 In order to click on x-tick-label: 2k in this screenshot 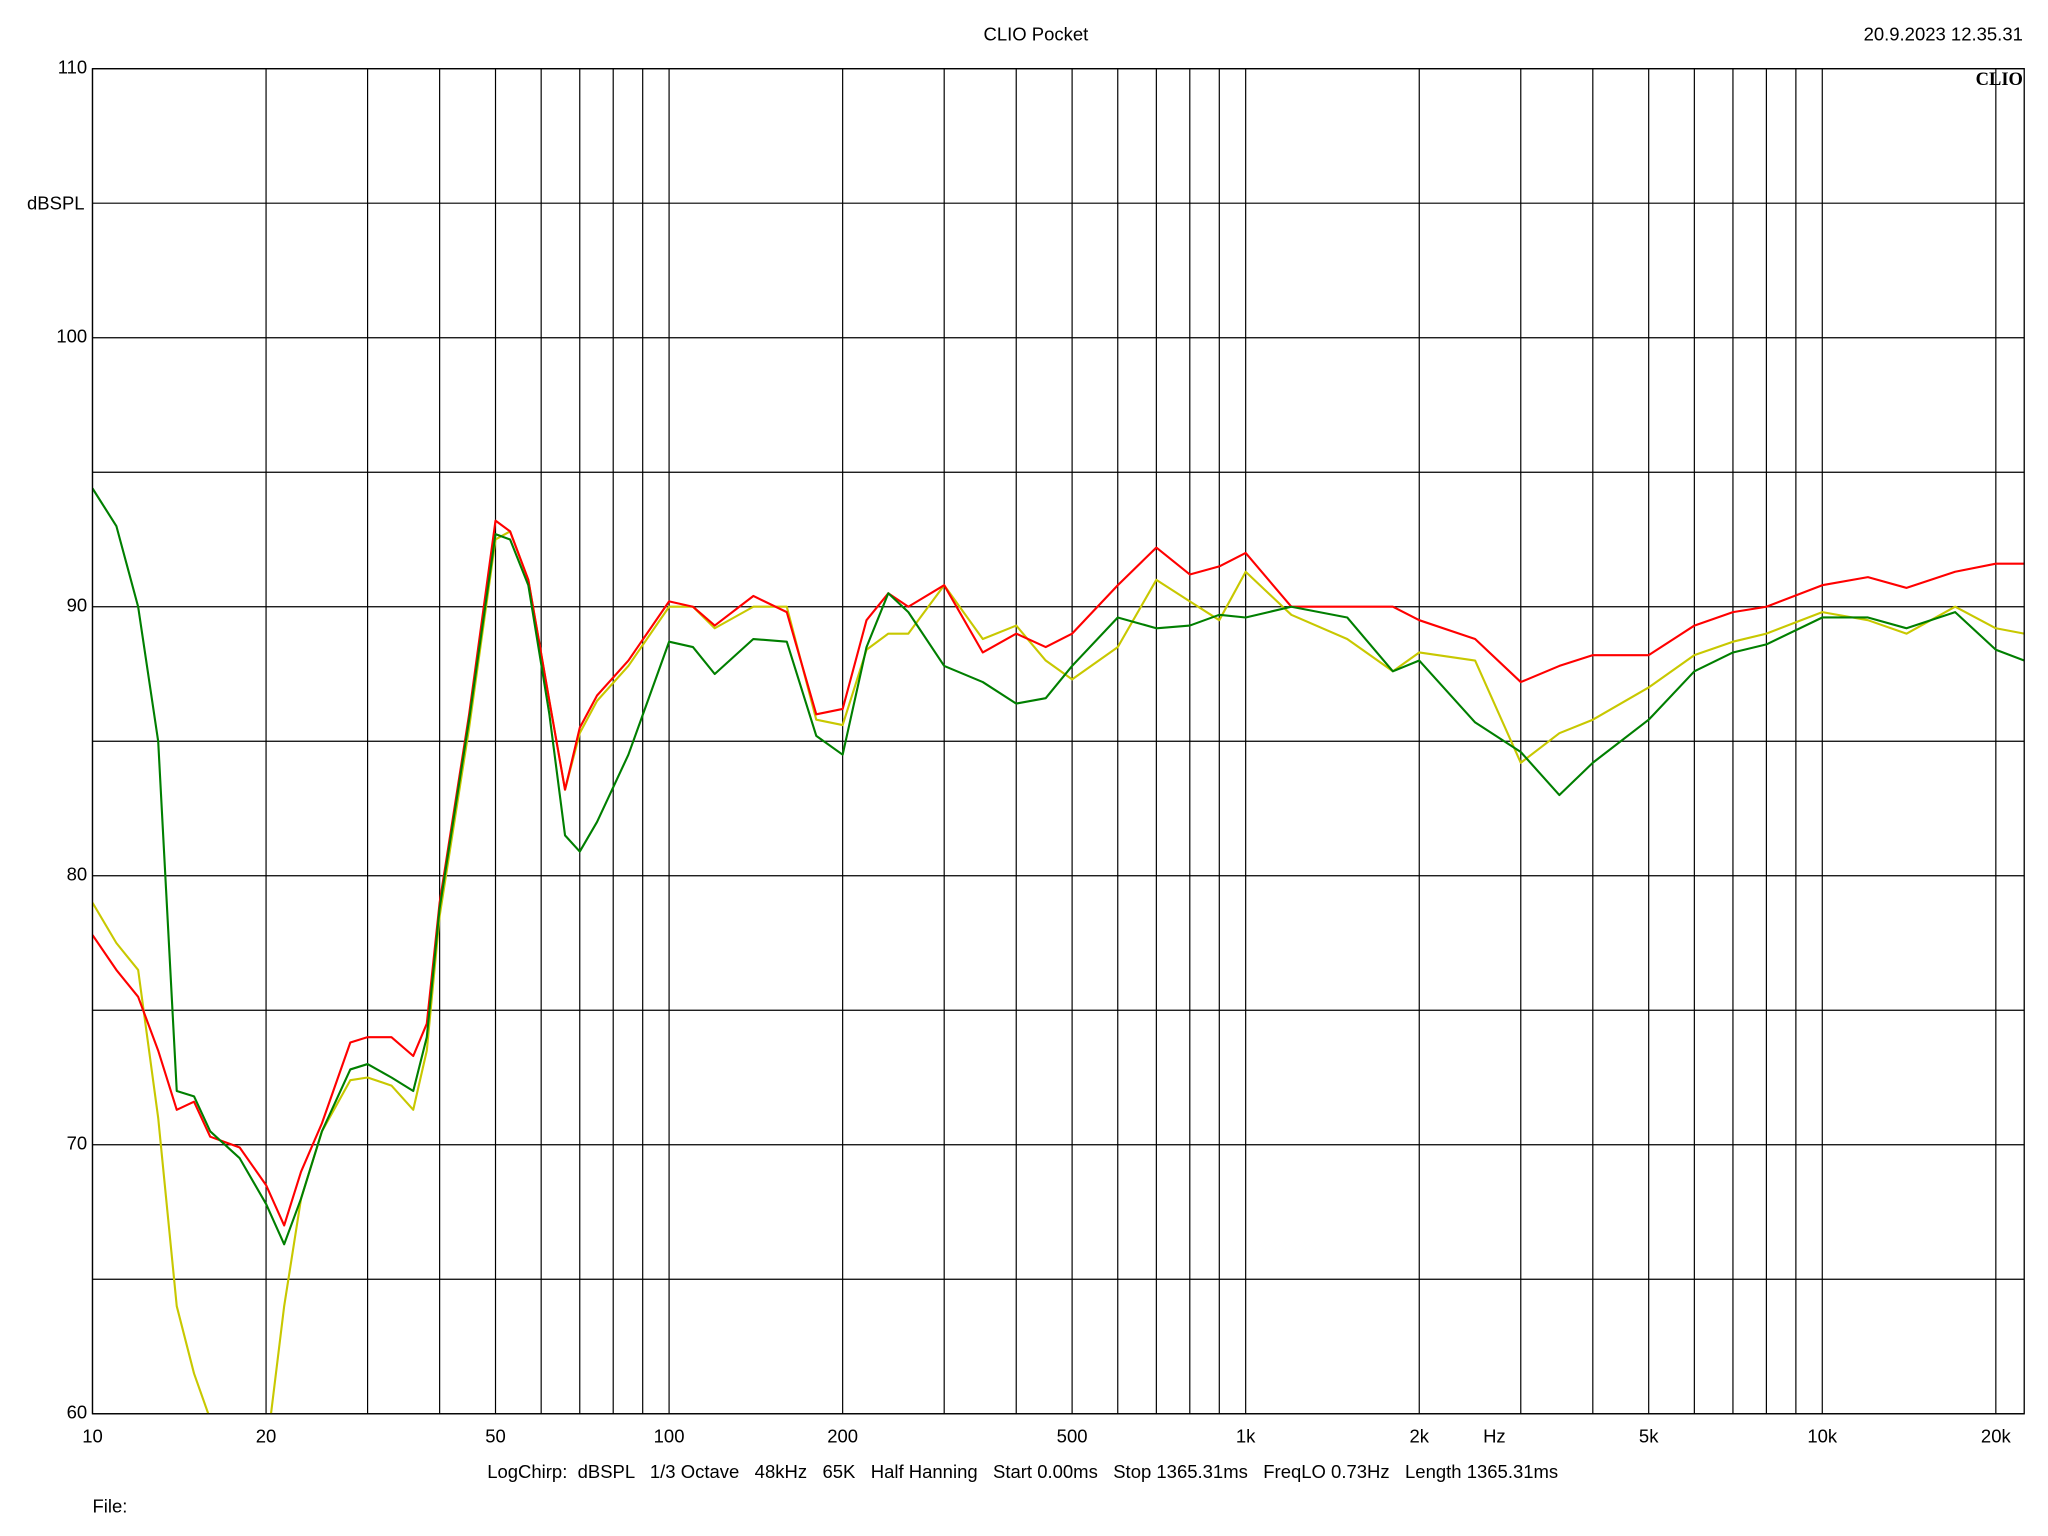, I will do `click(1419, 1435)`.